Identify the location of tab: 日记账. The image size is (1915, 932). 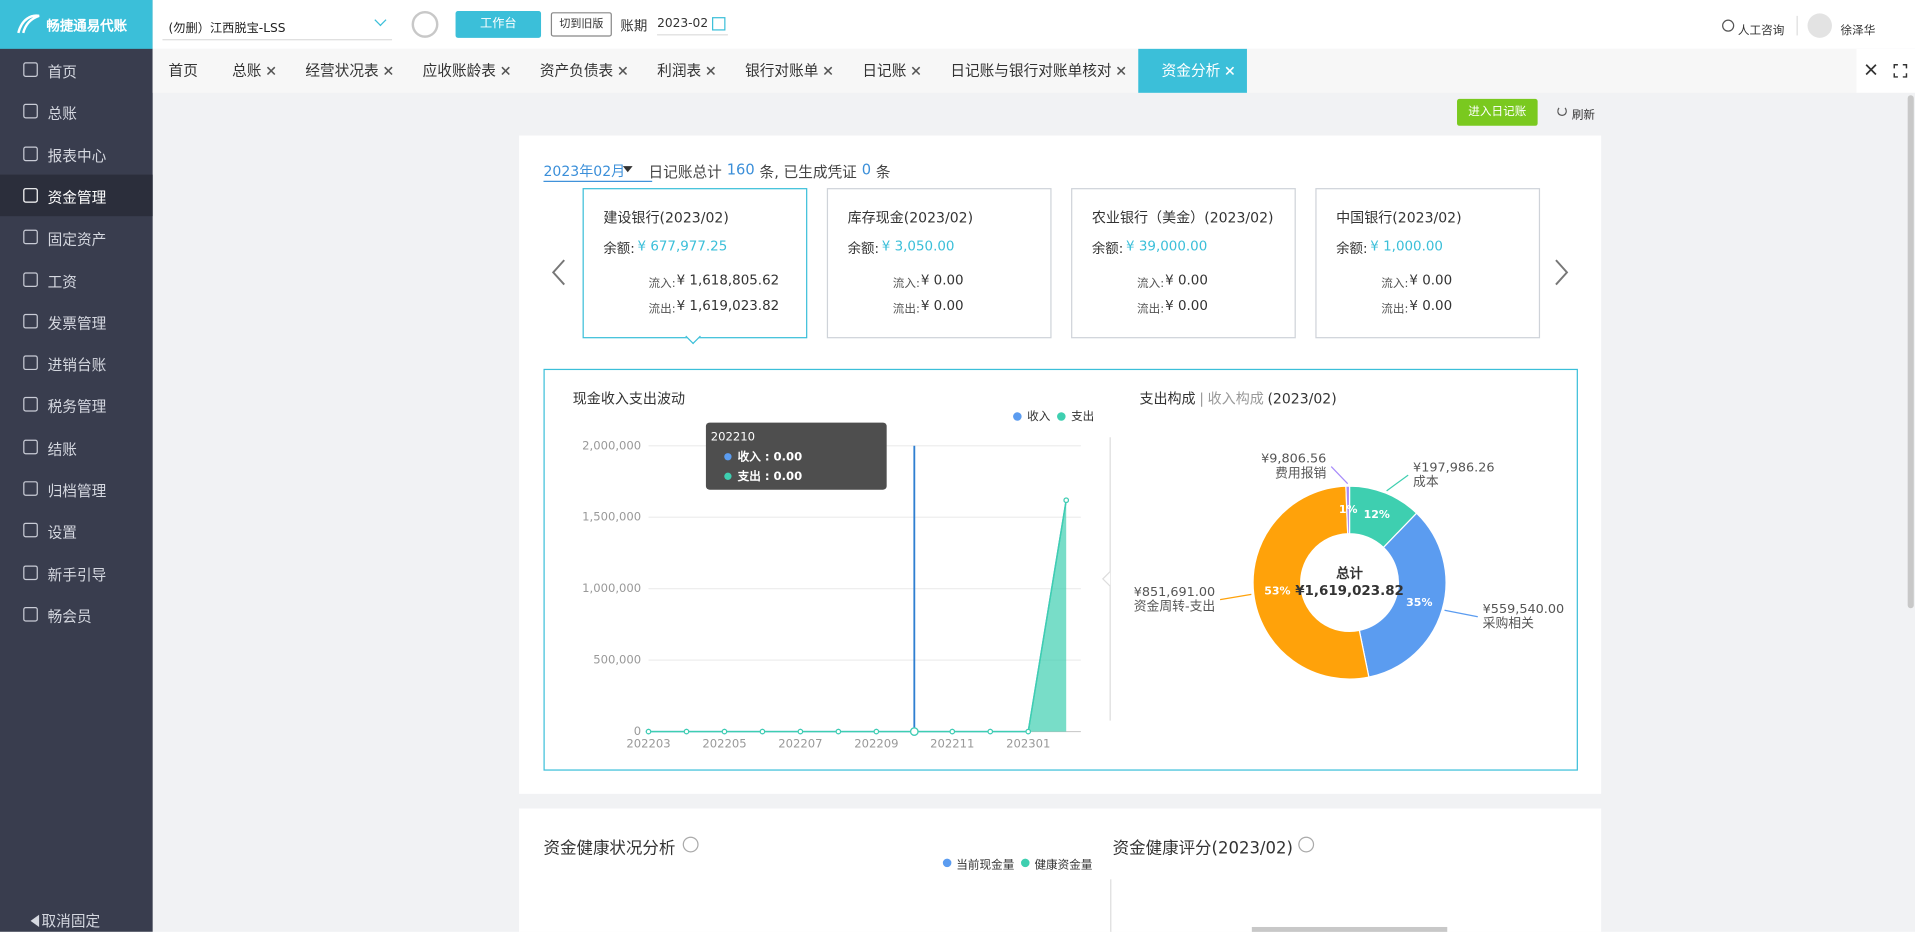
(889, 71).